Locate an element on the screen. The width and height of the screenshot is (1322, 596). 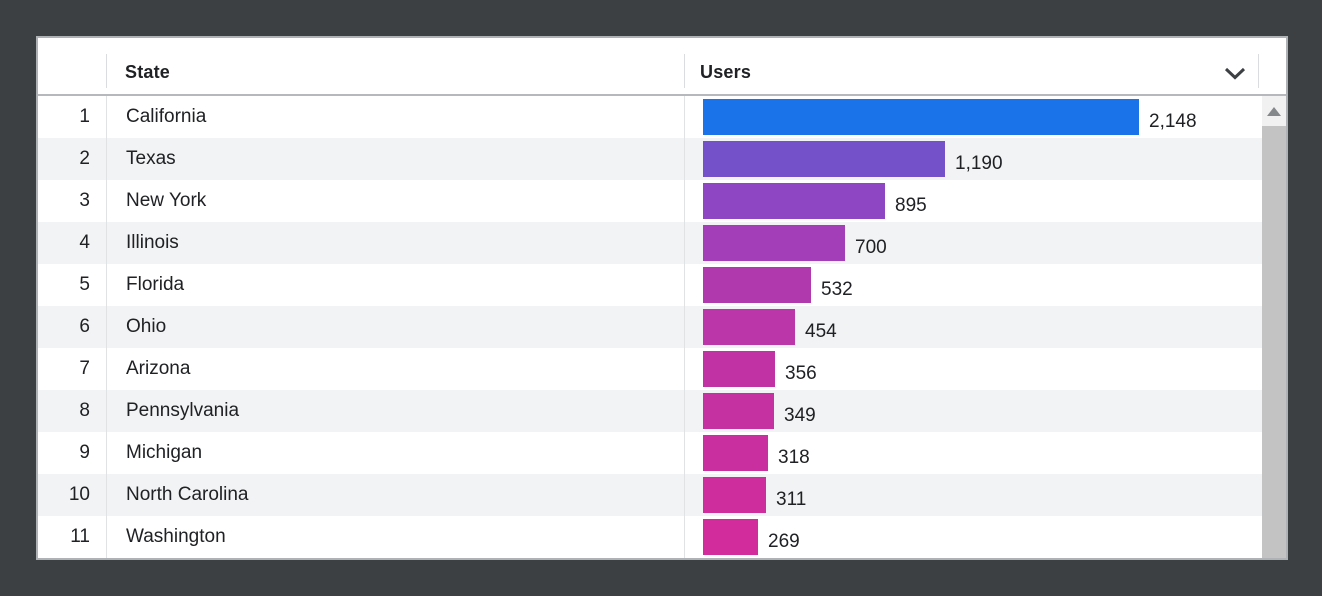
users-cell: 700 is located at coordinates (973, 243).